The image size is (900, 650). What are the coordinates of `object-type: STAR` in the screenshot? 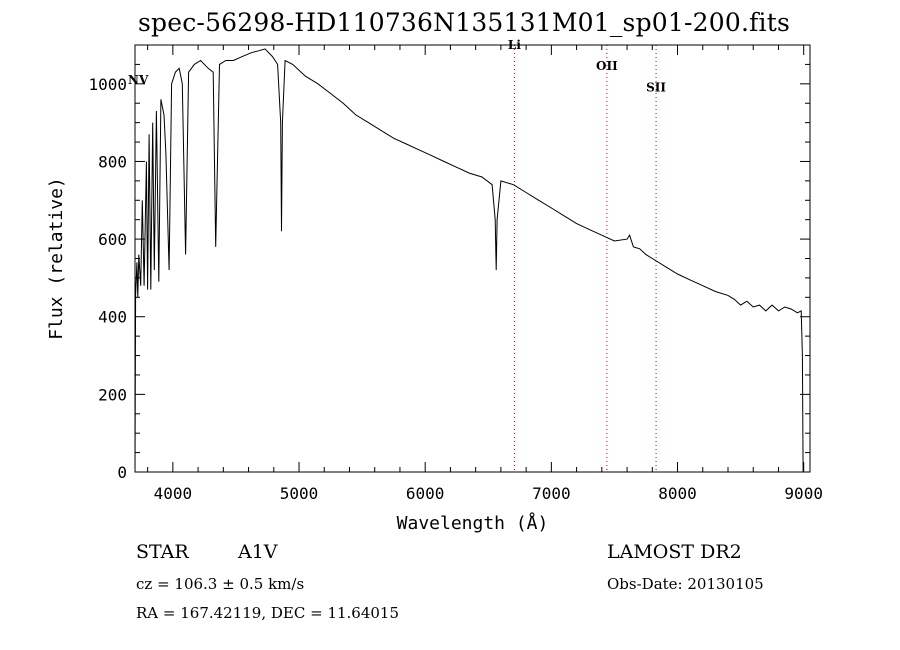 It's located at (162, 552).